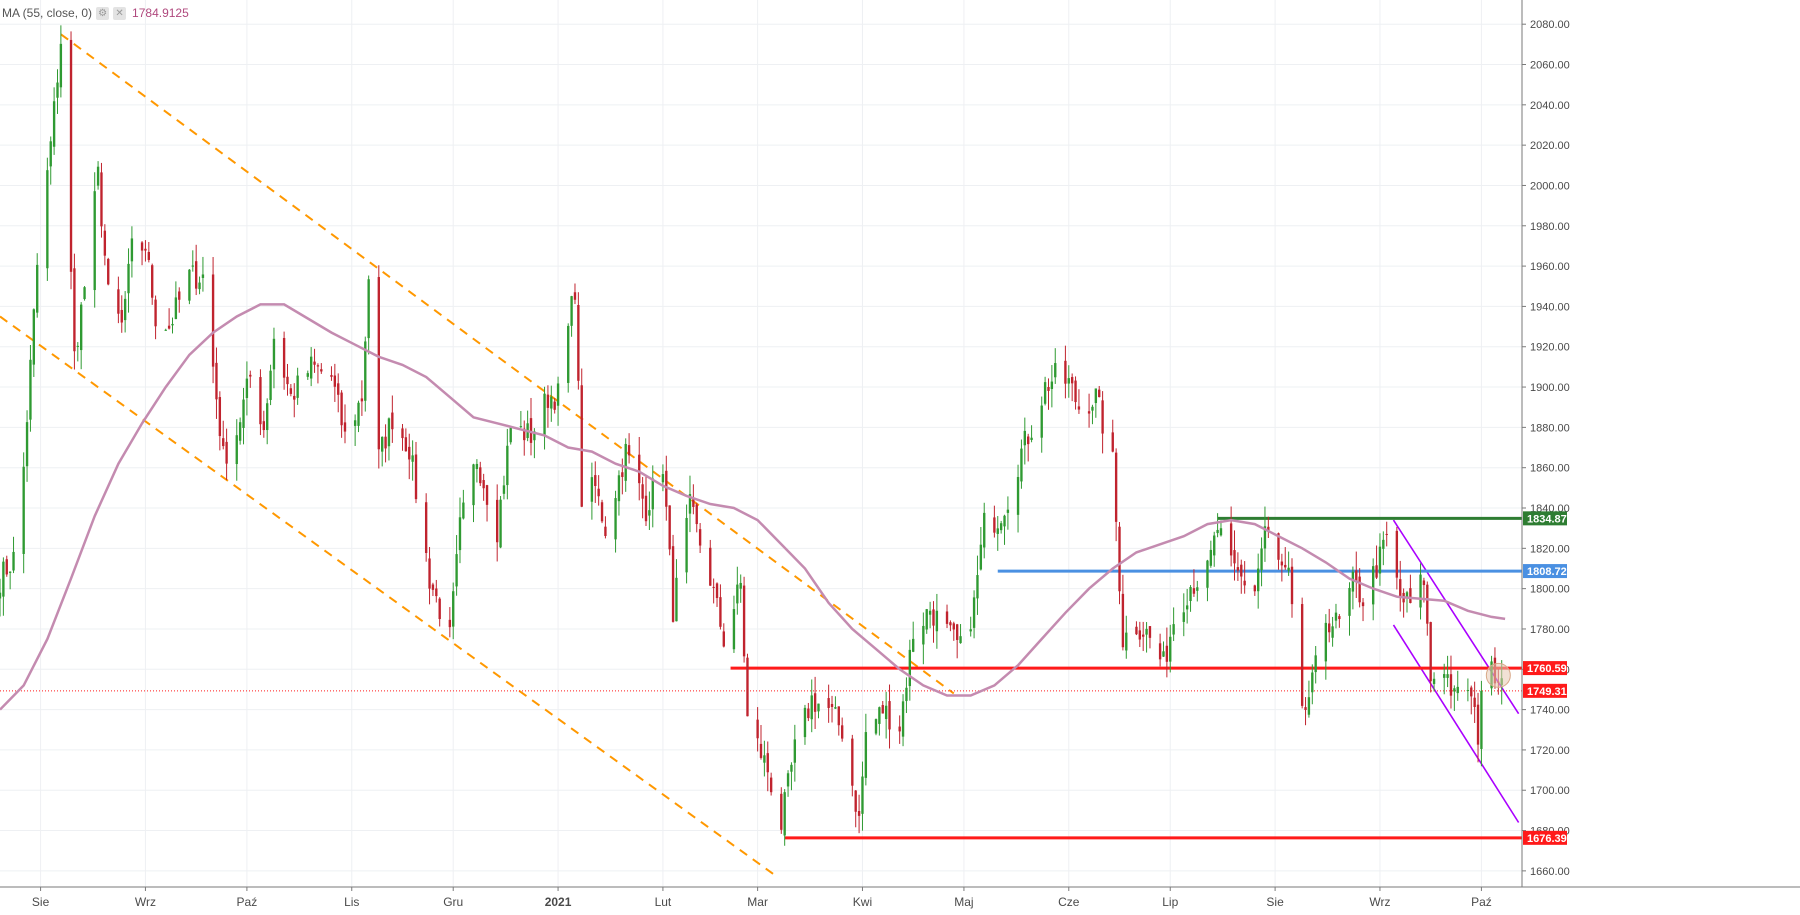 The image size is (1800, 915). Describe the element at coordinates (103, 13) in the screenshot. I see `settings-icon: ⚙` at that location.